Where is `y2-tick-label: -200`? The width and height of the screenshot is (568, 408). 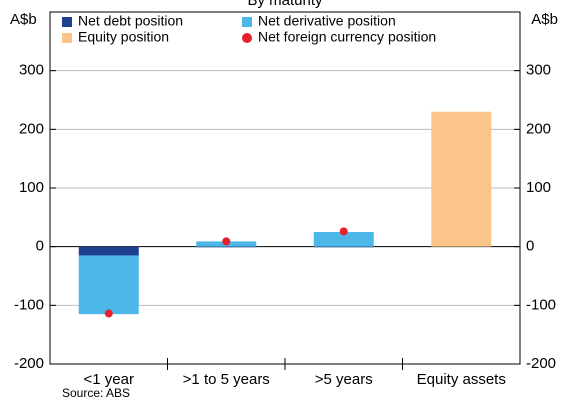
y2-tick-label: -200 is located at coordinates (541, 363).